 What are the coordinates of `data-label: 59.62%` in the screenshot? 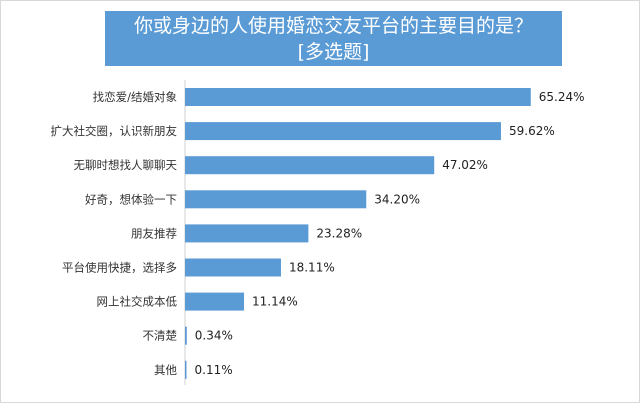 It's located at (532, 131).